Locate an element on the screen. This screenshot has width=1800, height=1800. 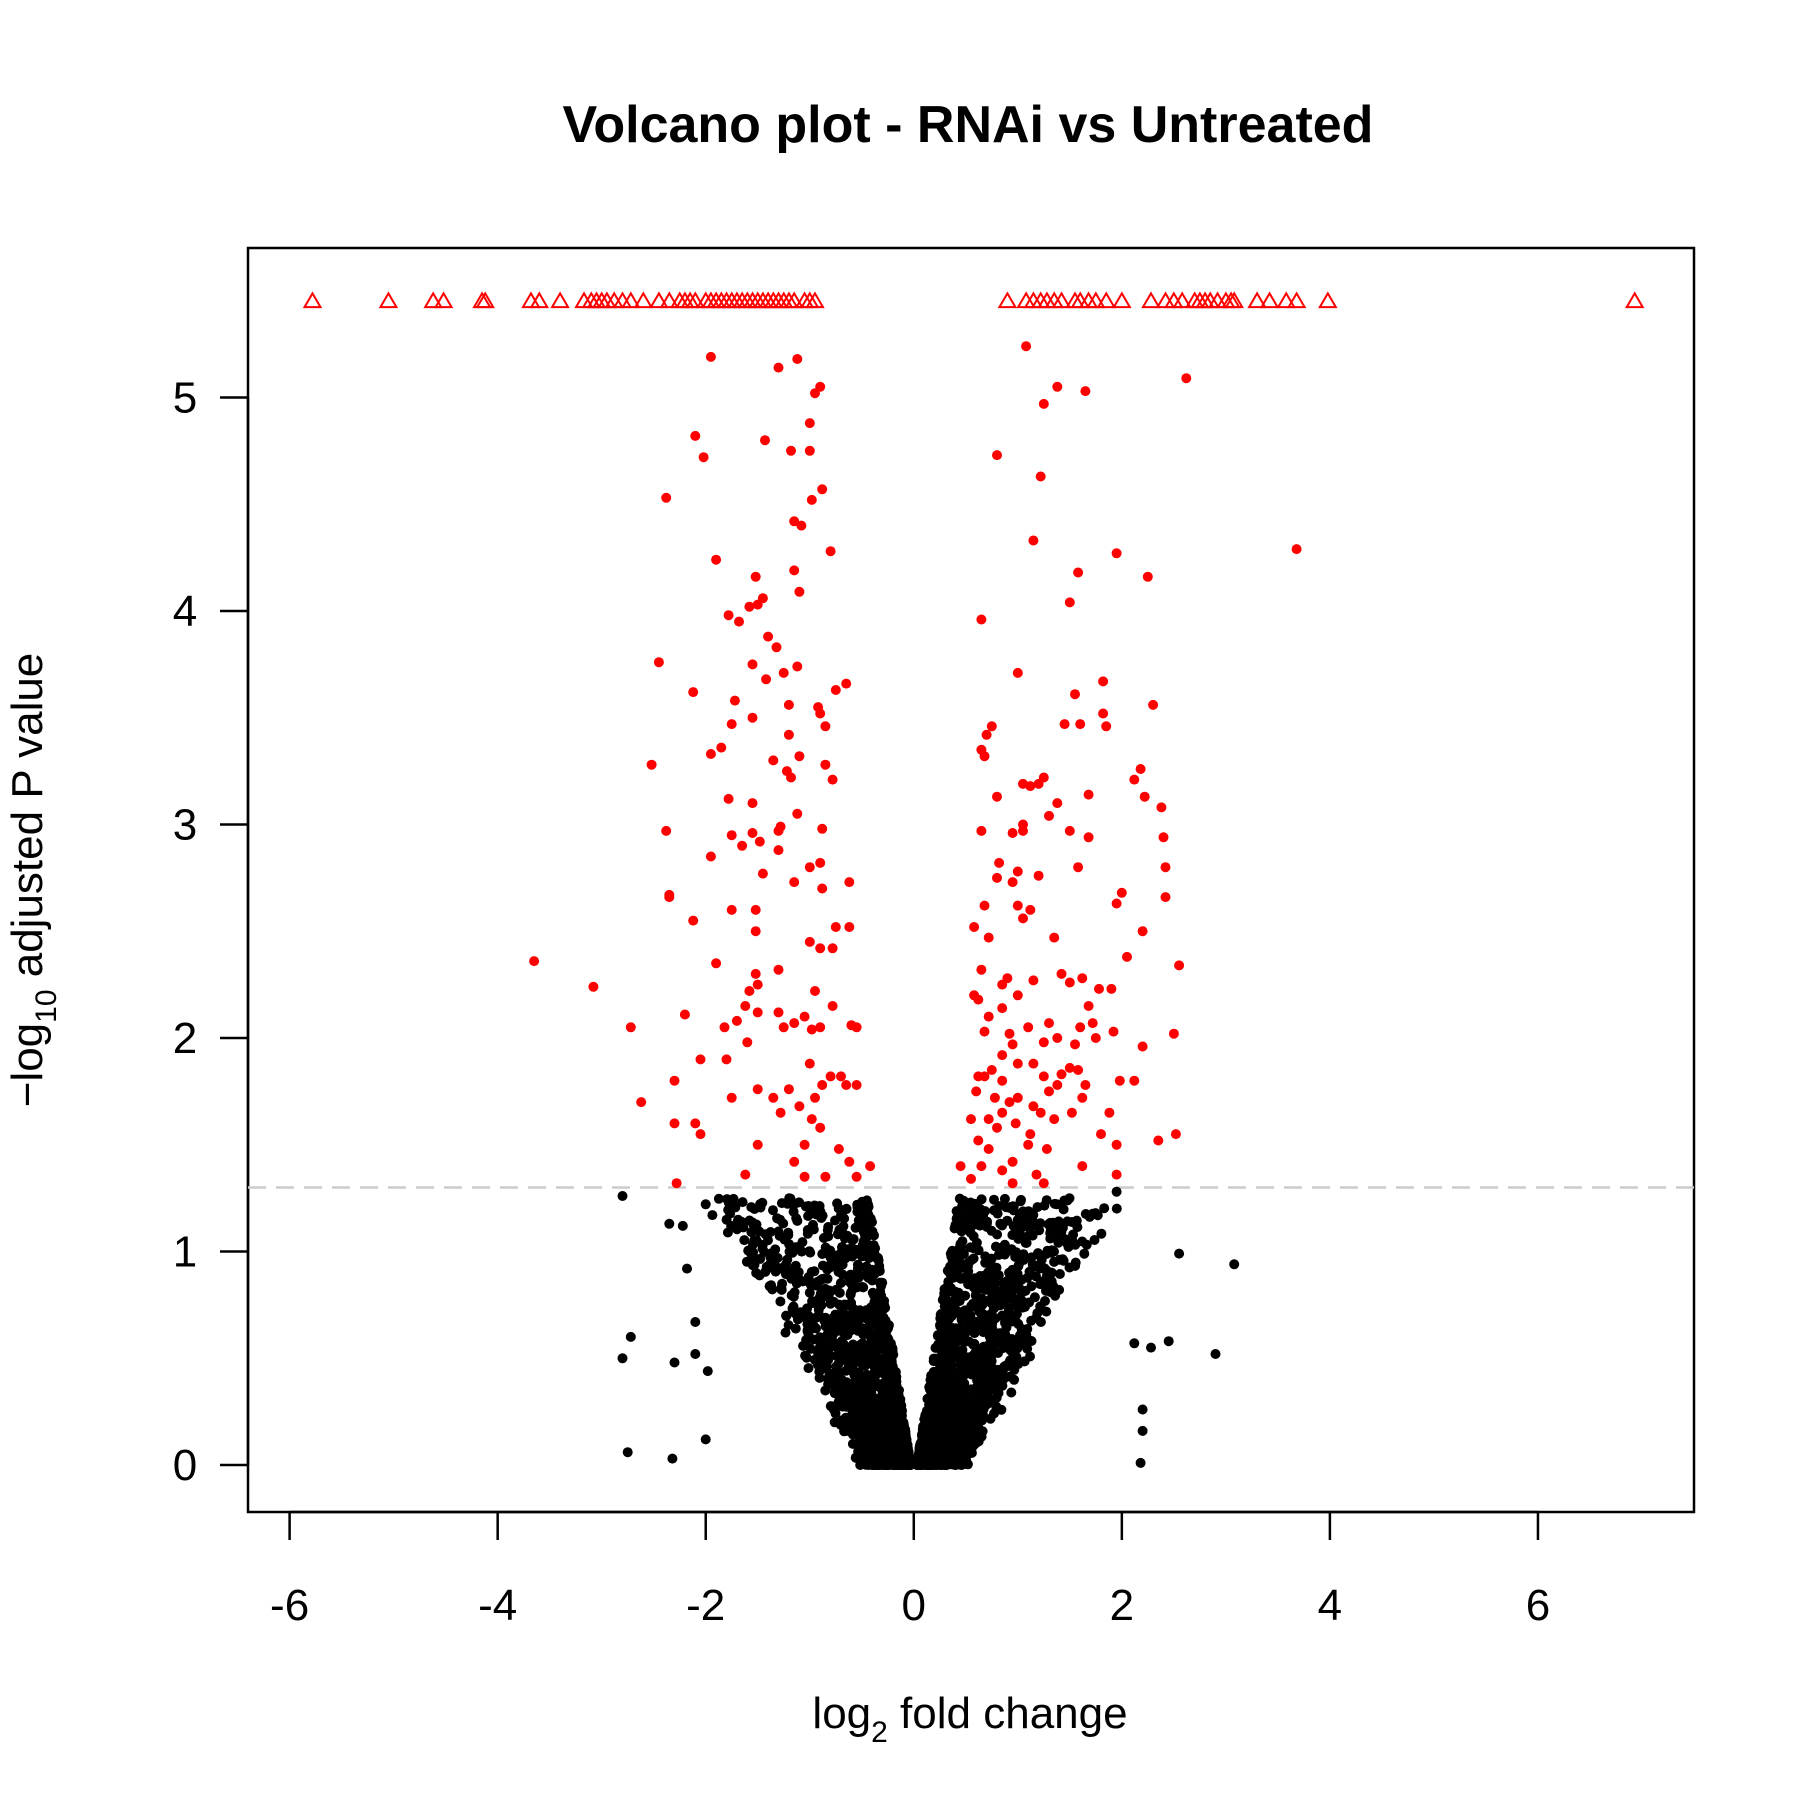
x-tick-label: -6 is located at coordinates (289, 1605).